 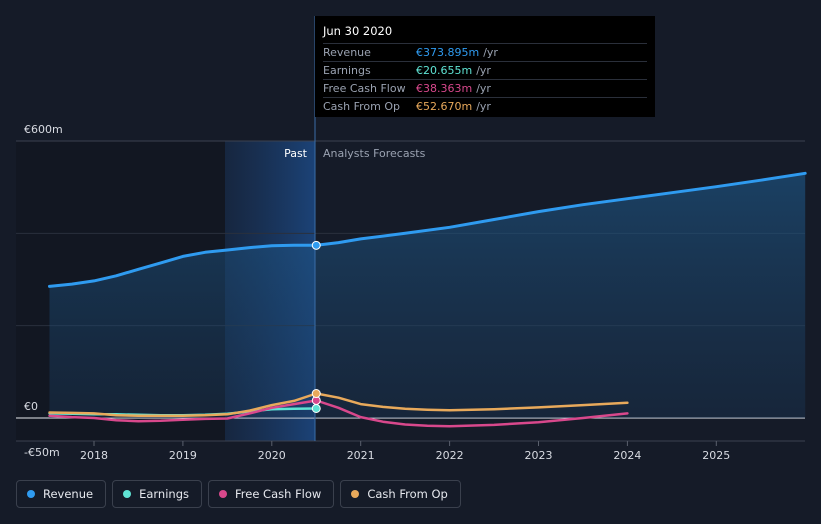 I want to click on marker-revenue, so click(x=316, y=245).